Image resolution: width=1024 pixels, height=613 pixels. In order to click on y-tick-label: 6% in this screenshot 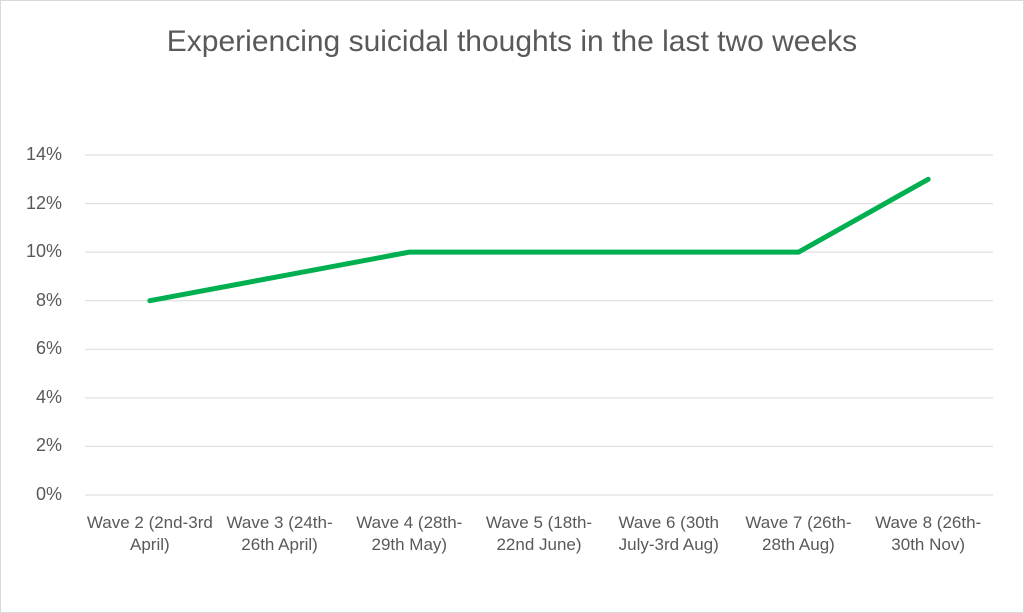, I will do `click(48, 348)`.